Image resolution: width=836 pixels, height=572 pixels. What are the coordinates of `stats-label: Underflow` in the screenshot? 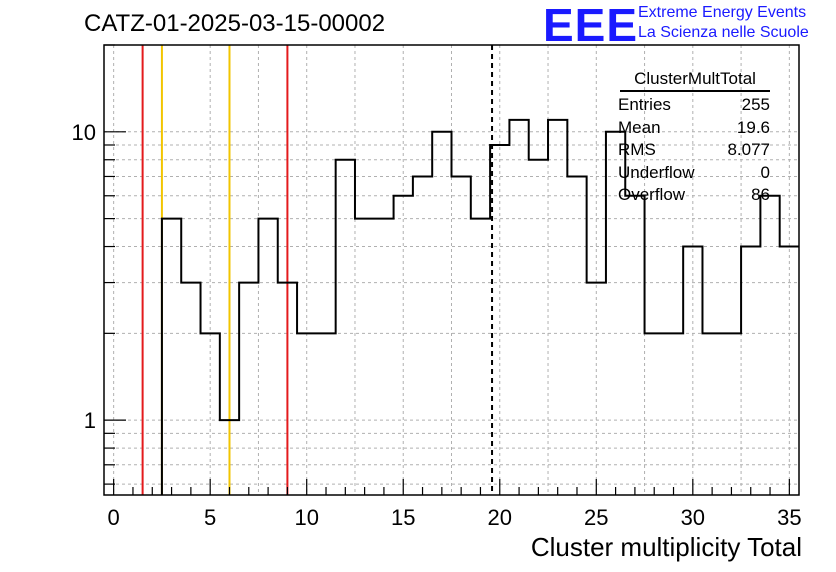 It's located at (656, 172).